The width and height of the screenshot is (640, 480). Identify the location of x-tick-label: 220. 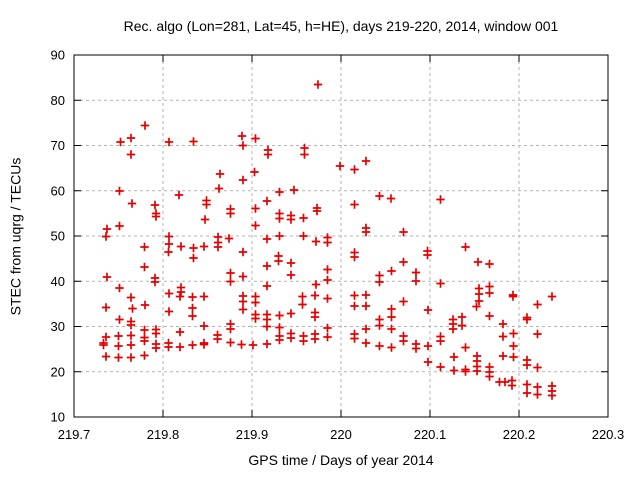
(341, 434).